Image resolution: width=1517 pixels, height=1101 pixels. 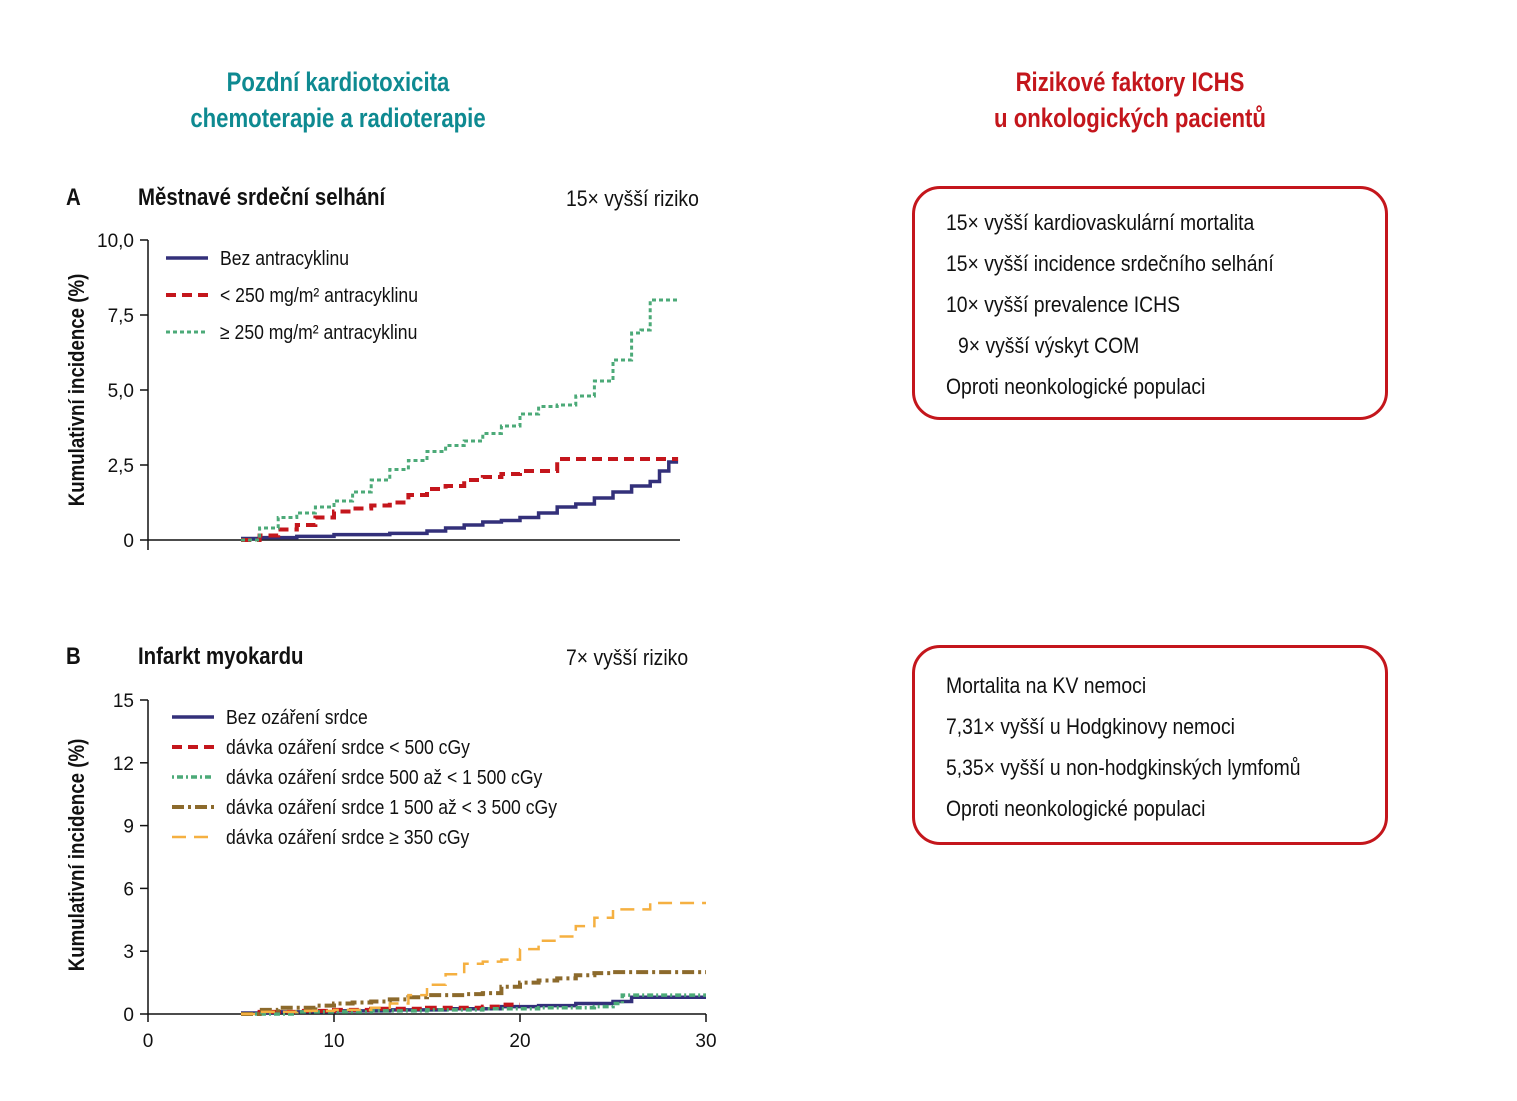 I want to click on risk-box-b-line: Mortalita na KV nemoci, so click(x=1046, y=685).